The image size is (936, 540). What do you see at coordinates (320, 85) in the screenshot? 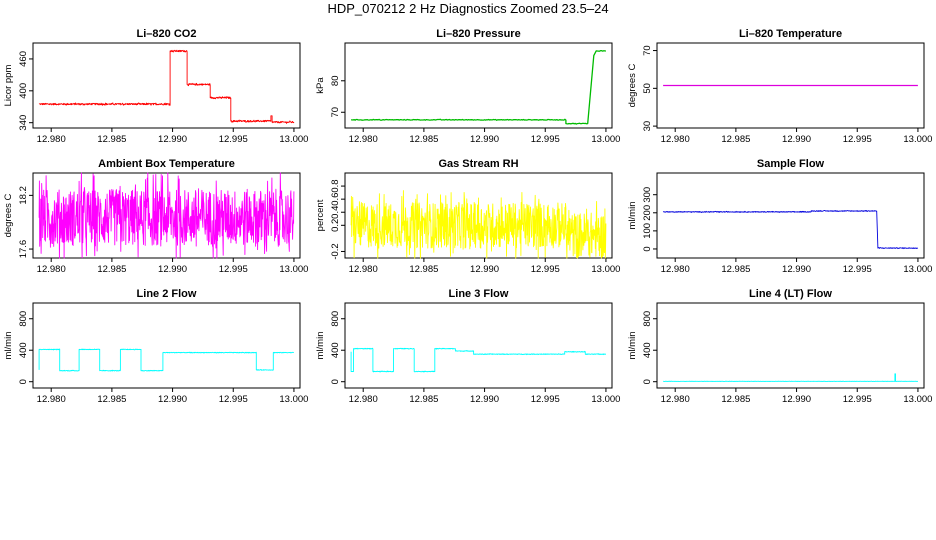
I see `y-axis-label: kPa` at bounding box center [320, 85].